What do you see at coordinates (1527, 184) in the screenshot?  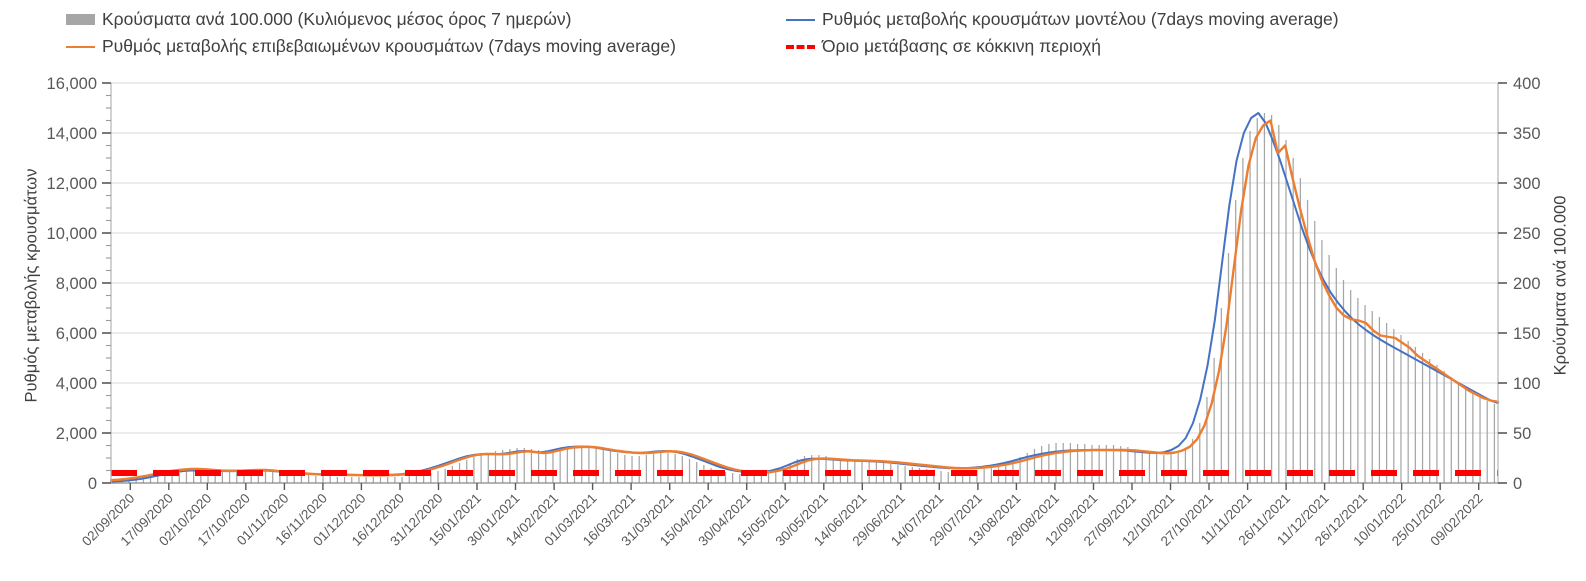 I see `y-axis-right-tick-label: 300` at bounding box center [1527, 184].